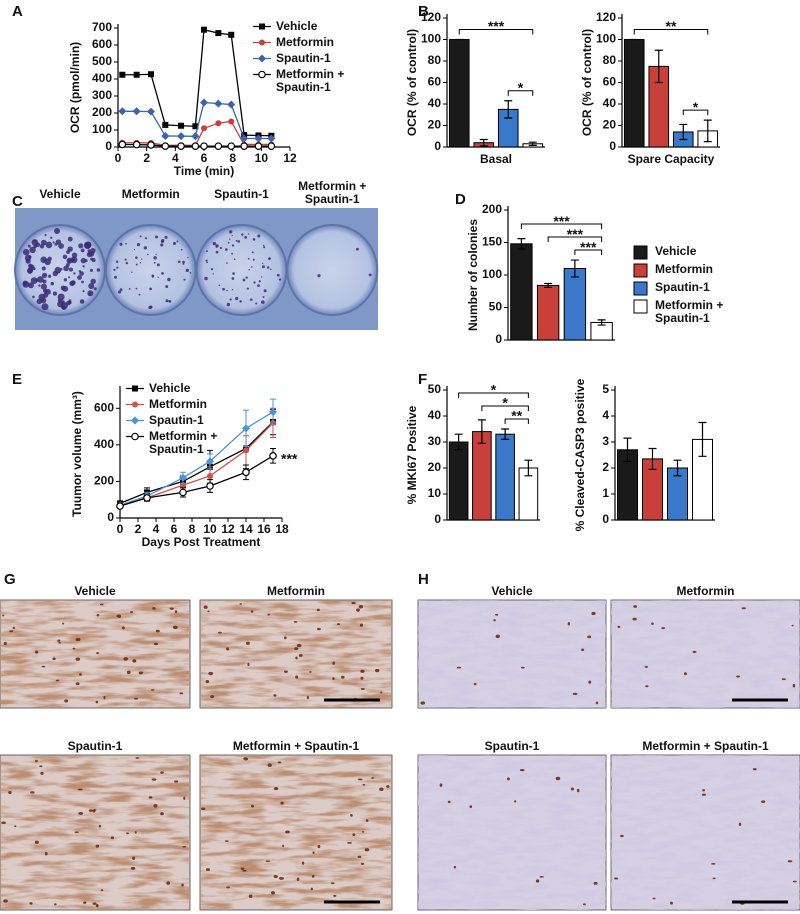  Describe the element at coordinates (104, 481) in the screenshot. I see `y-tick-label: 200` at that location.